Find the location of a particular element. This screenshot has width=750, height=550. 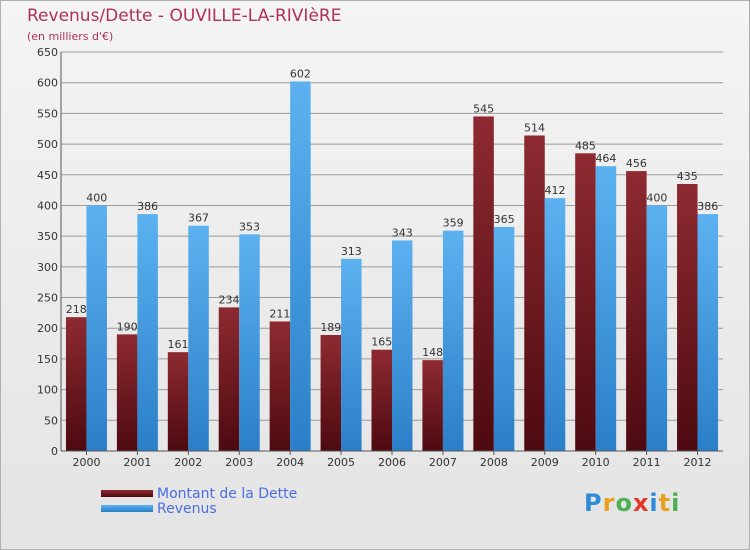

x-tick-label: 2011 is located at coordinates (647, 462).